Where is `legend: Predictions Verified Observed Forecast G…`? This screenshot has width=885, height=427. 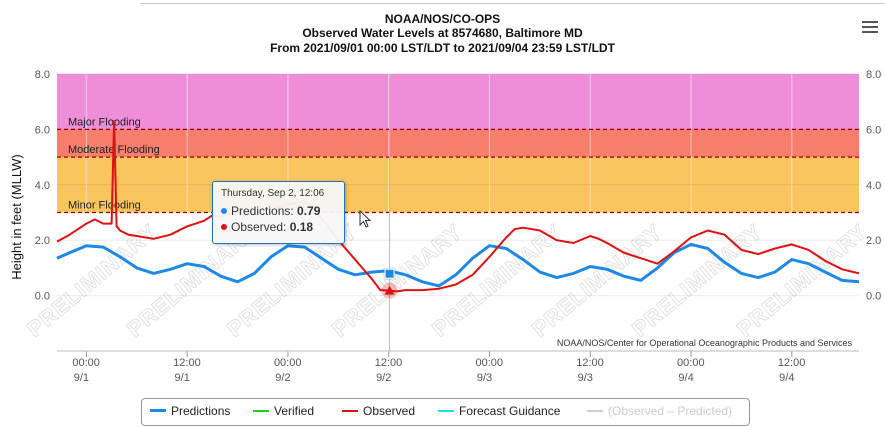
legend: Predictions Verified Observed Forecast G… is located at coordinates (445, 412).